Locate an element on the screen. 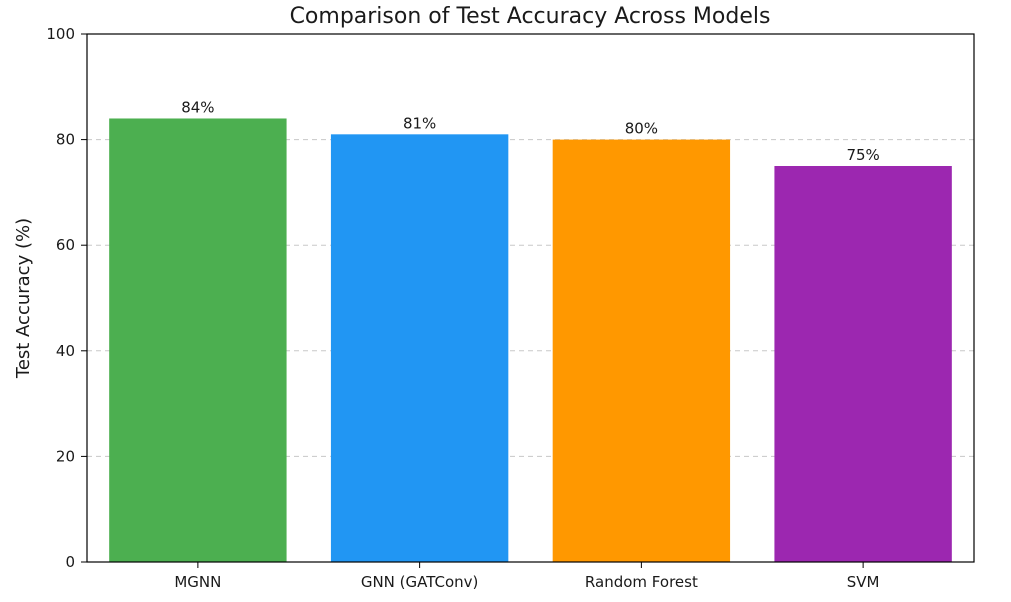  x-tick-label: GNN (GATConv) is located at coordinates (420, 582).